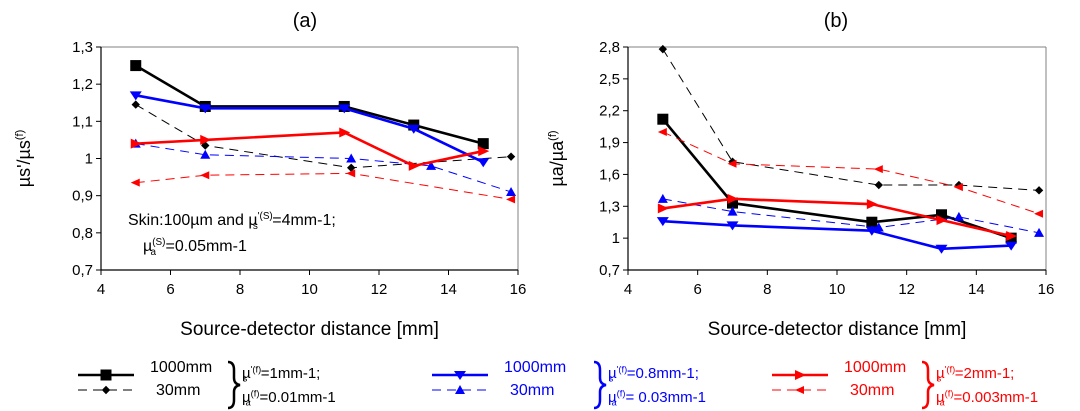 The height and width of the screenshot is (411, 1080). I want to click on series-1-dashed, so click(851, 215).